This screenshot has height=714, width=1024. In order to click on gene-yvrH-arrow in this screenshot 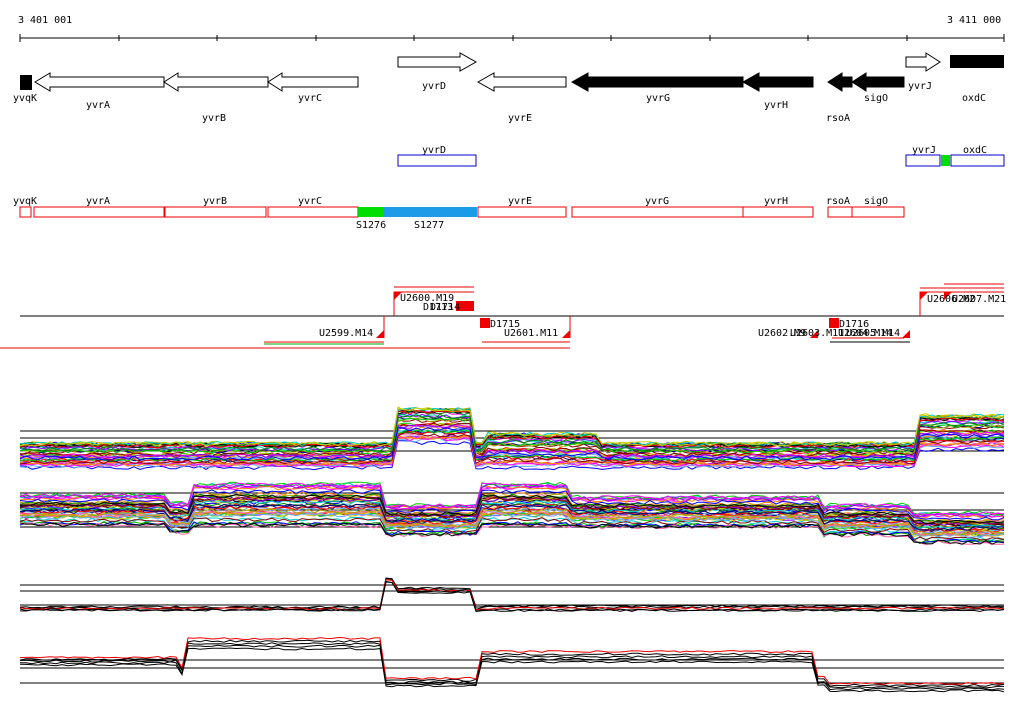, I will do `click(777, 82)`.